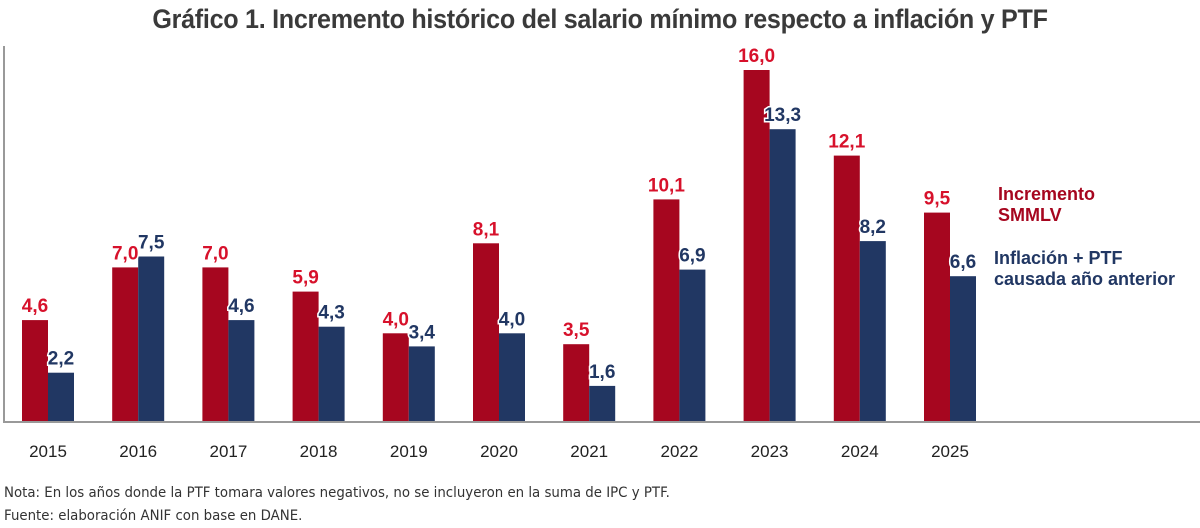  I want to click on value-label-smmlv-2019: 4,0, so click(396, 319).